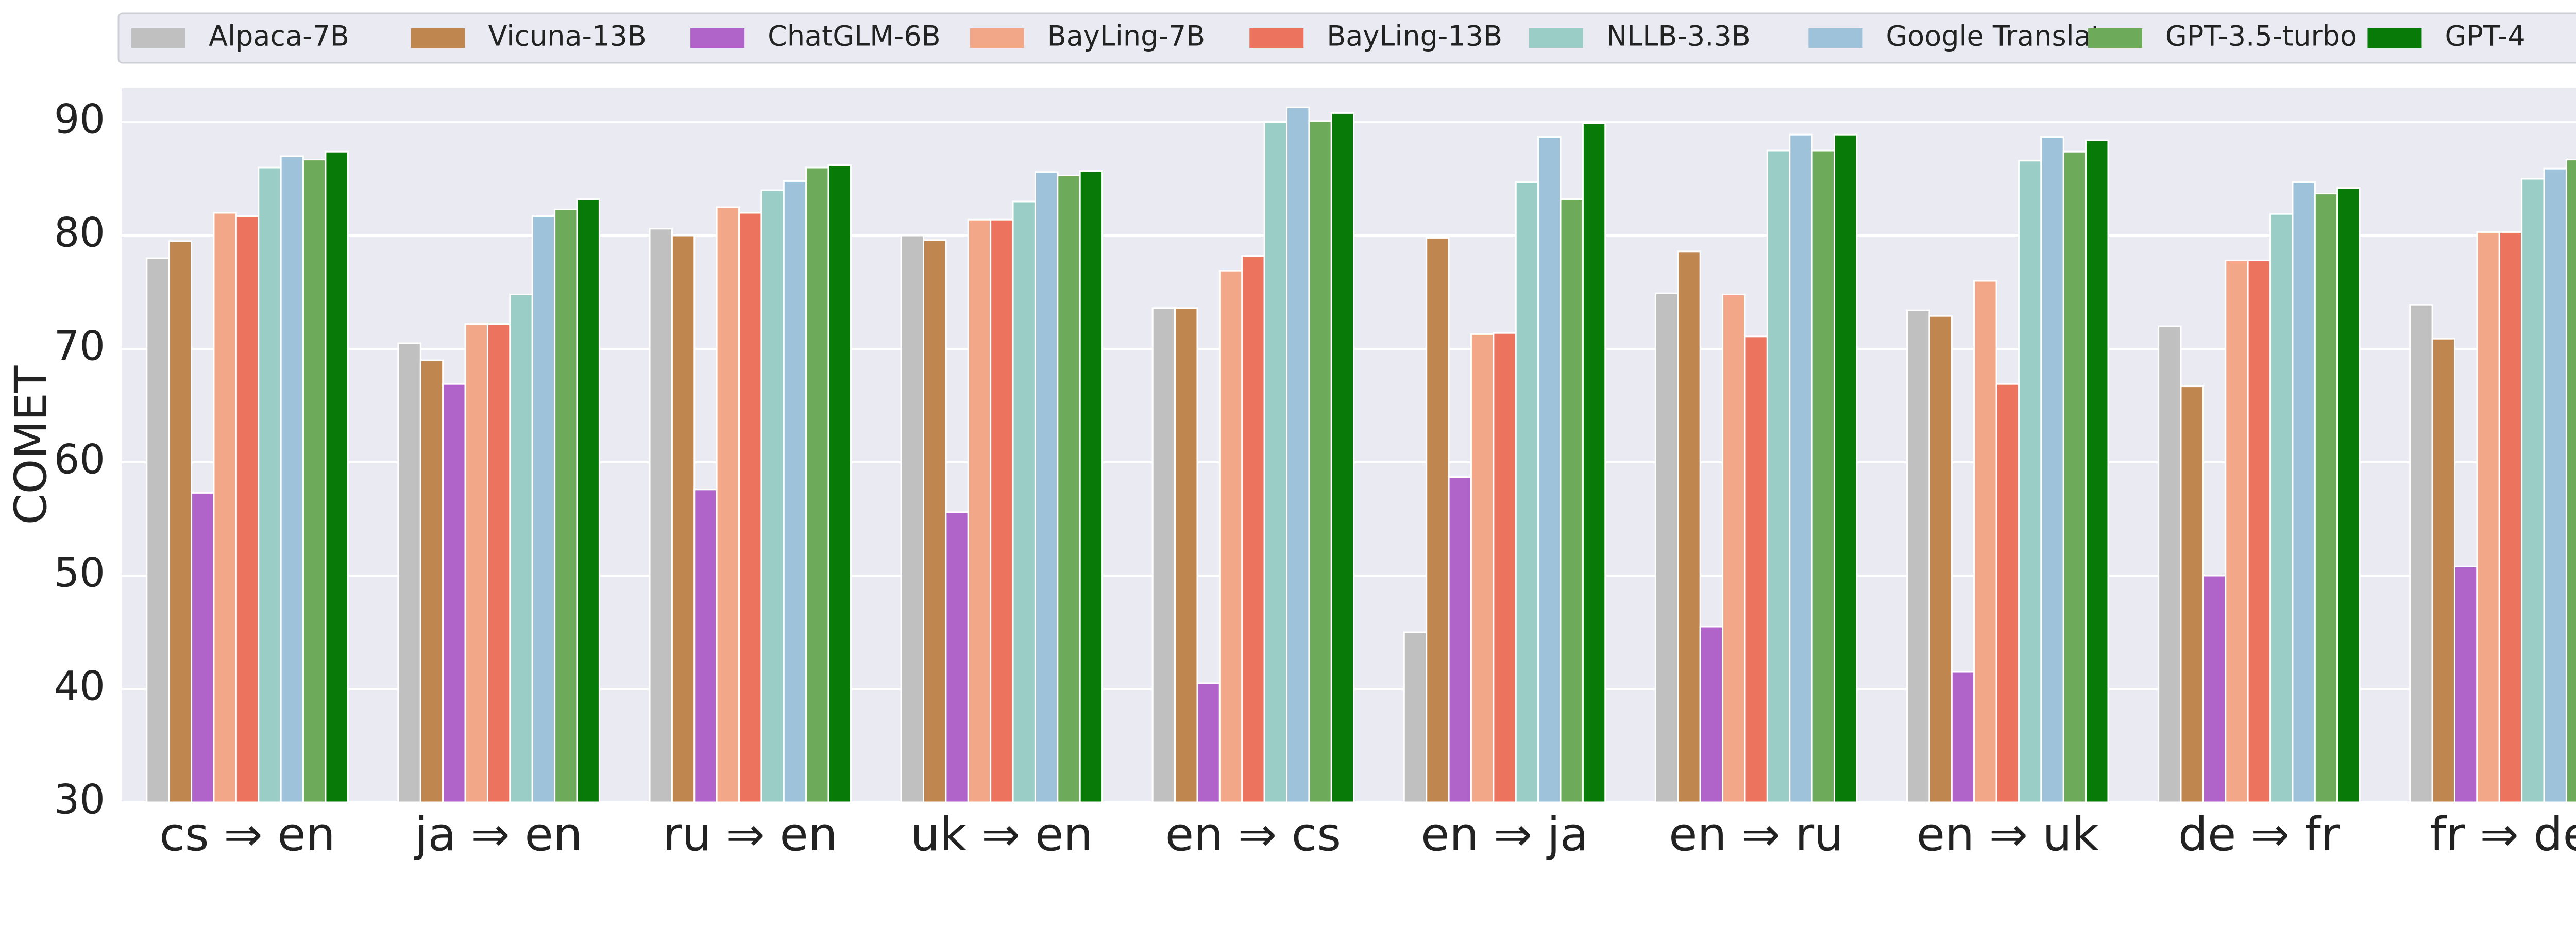 This screenshot has height=925, width=2576. I want to click on legend-label: Alpaca-7B, so click(279, 36).